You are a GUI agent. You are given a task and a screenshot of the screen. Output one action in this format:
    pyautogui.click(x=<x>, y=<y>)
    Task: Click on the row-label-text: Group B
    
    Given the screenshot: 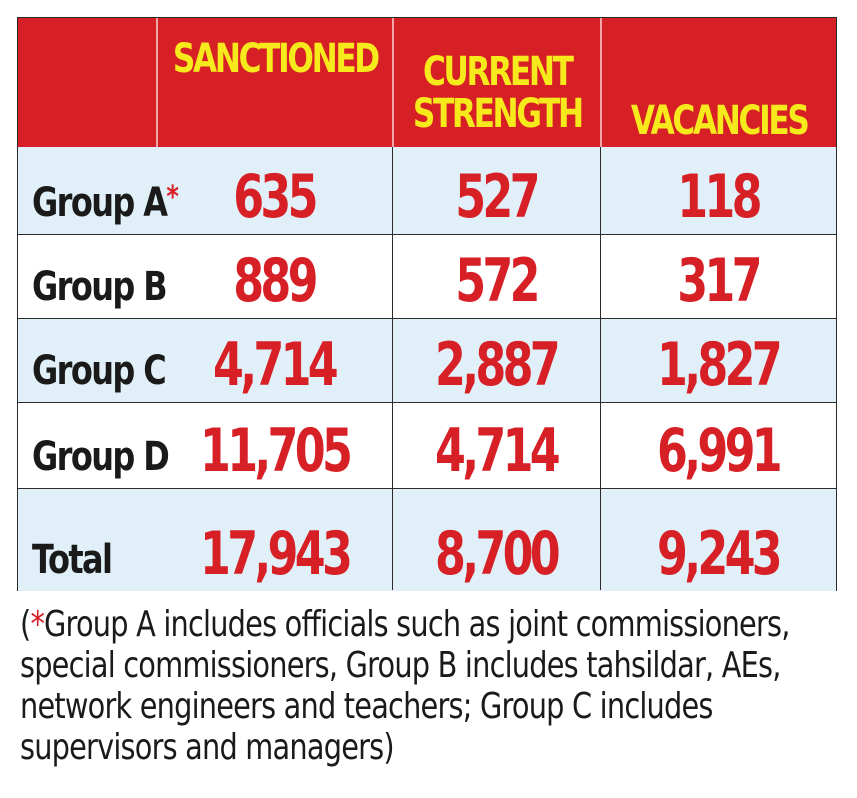 What is the action you would take?
    pyautogui.click(x=100, y=287)
    